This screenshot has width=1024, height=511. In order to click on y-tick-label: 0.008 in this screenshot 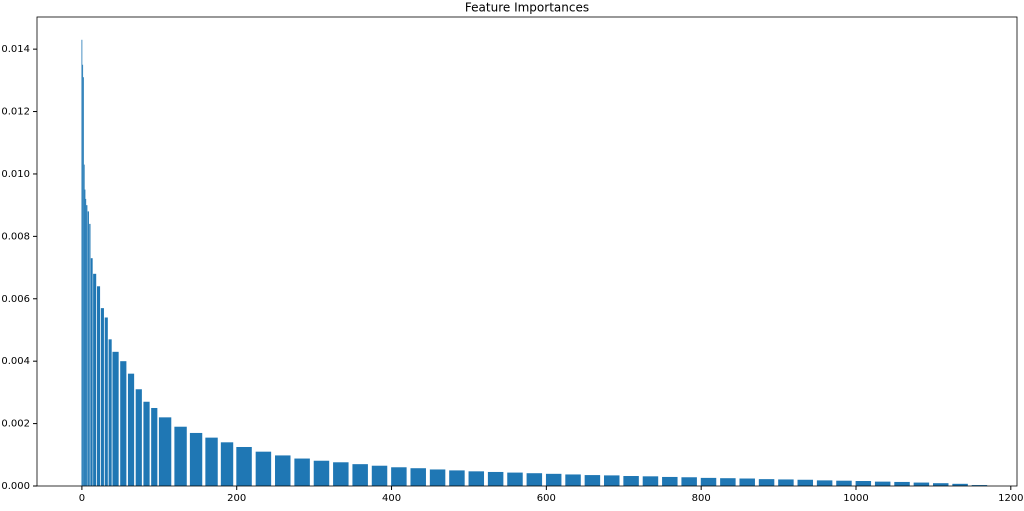, I will do `click(15, 236)`.